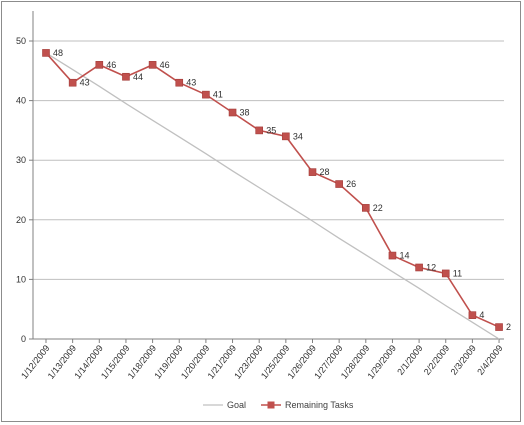 The height and width of the screenshot is (425, 524). Describe the element at coordinates (436, 360) in the screenshot. I see `x-tick-label: 2/2/2009` at that location.